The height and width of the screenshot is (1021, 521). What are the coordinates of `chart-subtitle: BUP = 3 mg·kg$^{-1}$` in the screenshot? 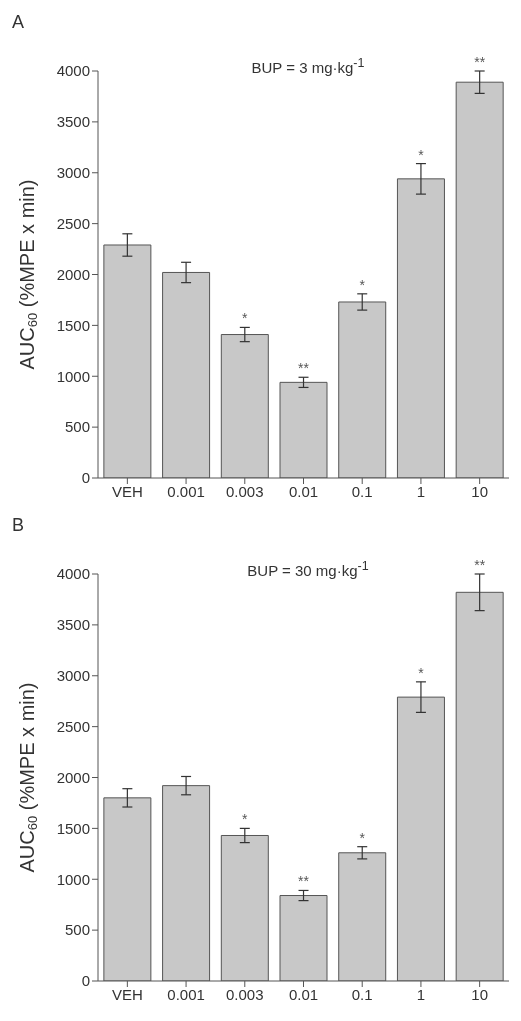 It's located at (308, 66).